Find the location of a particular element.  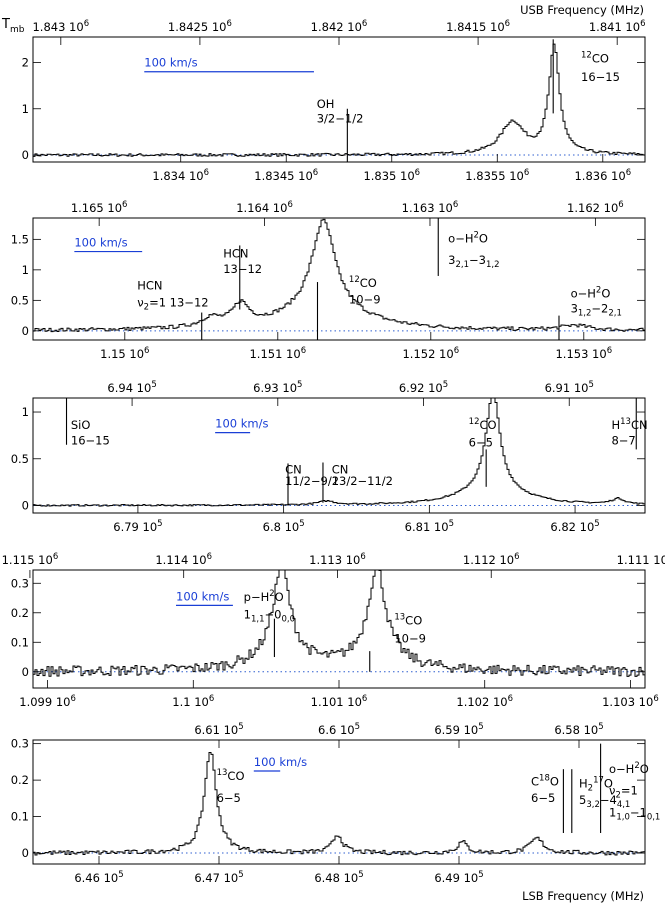

lsb-tick-label: 1.152 106 is located at coordinates (430, 353).